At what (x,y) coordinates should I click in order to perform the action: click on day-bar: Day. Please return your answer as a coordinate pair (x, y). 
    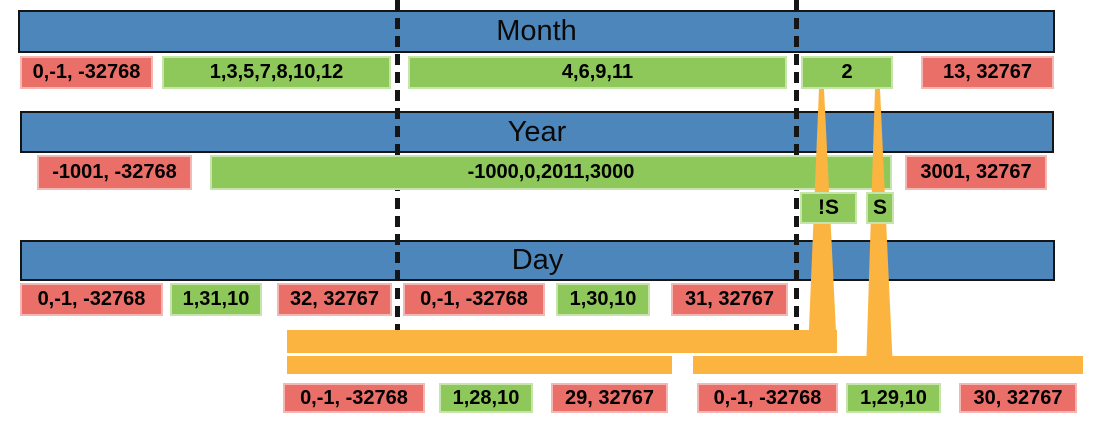
    Looking at the image, I should click on (537, 260).